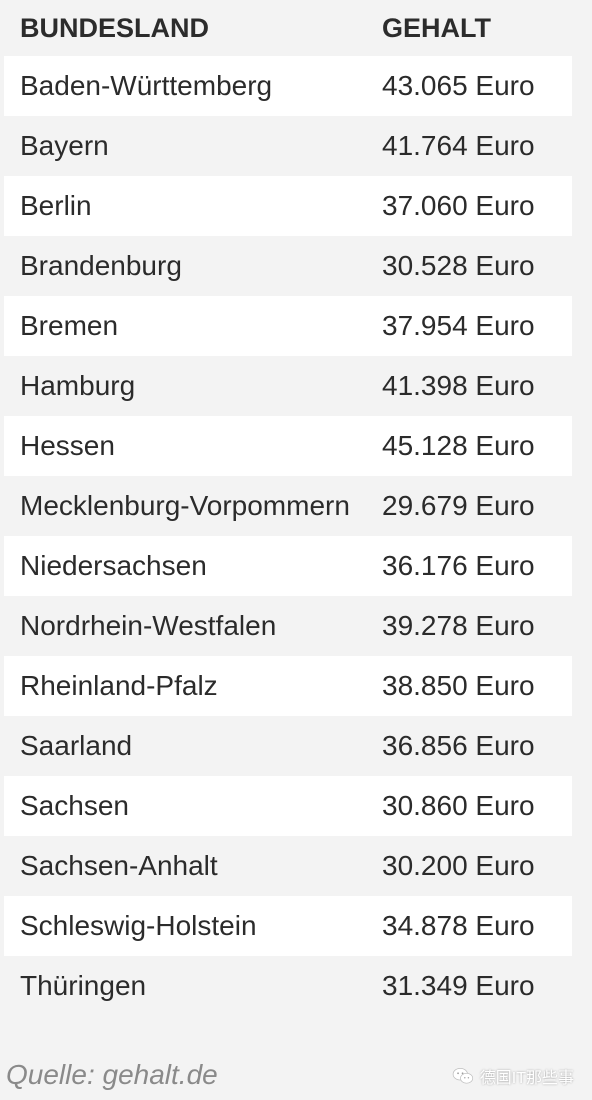  Describe the element at coordinates (83, 985) in the screenshot. I see `cell-bundesland: Thüringen` at that location.